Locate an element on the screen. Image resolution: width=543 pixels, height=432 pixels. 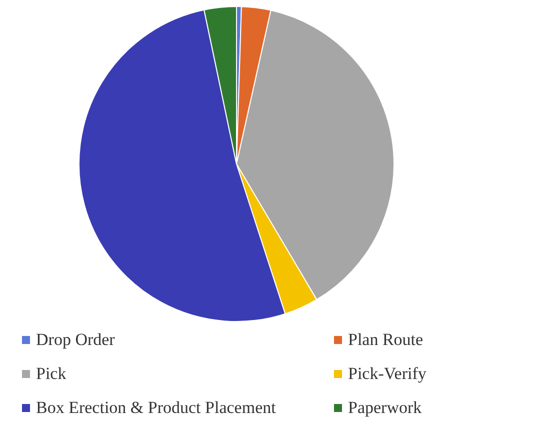
legend-label: Drop Order is located at coordinates (75, 340).